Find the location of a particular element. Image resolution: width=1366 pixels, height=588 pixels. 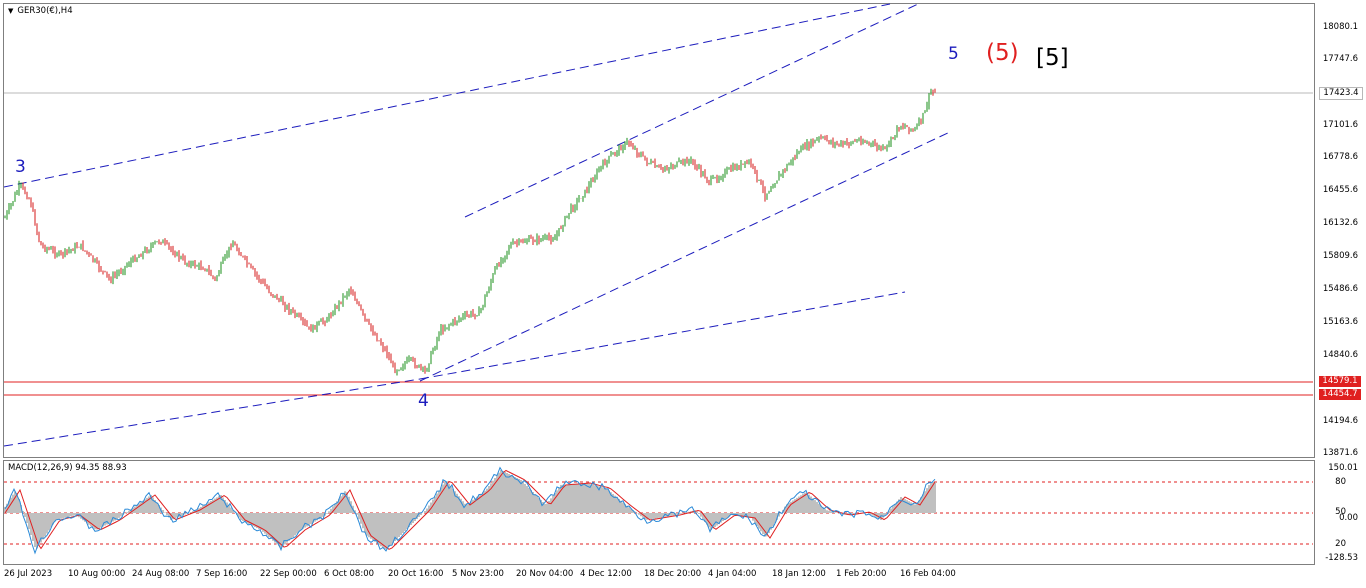

macd-signal-line is located at coordinates (470, 509).